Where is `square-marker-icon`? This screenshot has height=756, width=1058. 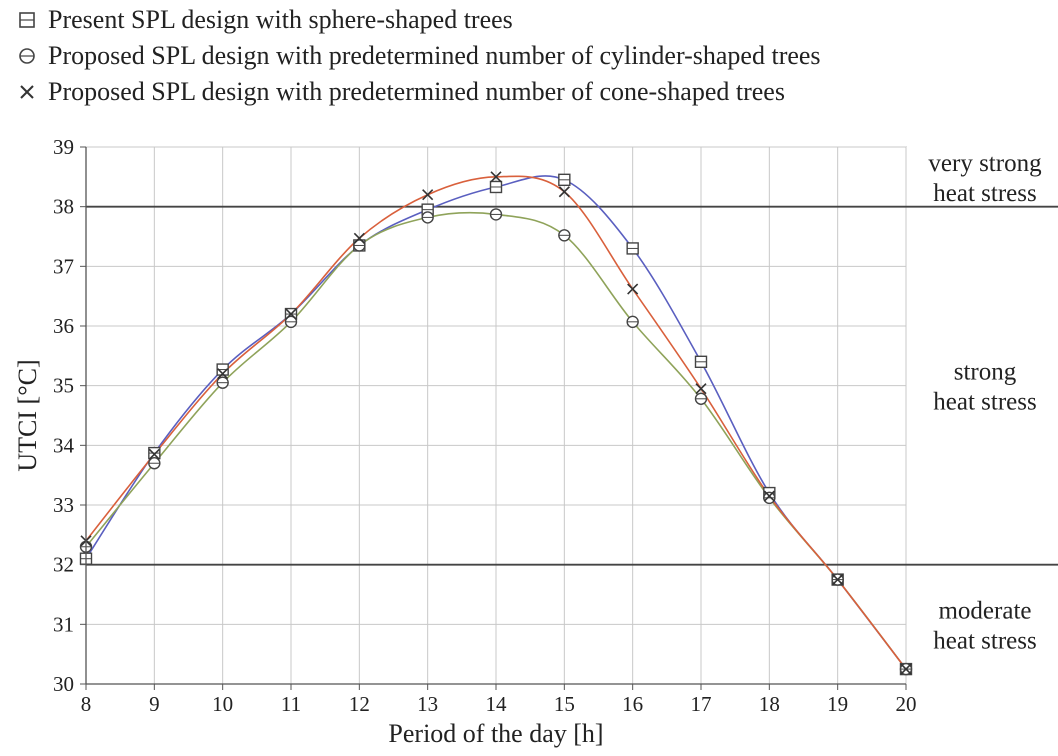
square-marker-icon is located at coordinates (27, 20).